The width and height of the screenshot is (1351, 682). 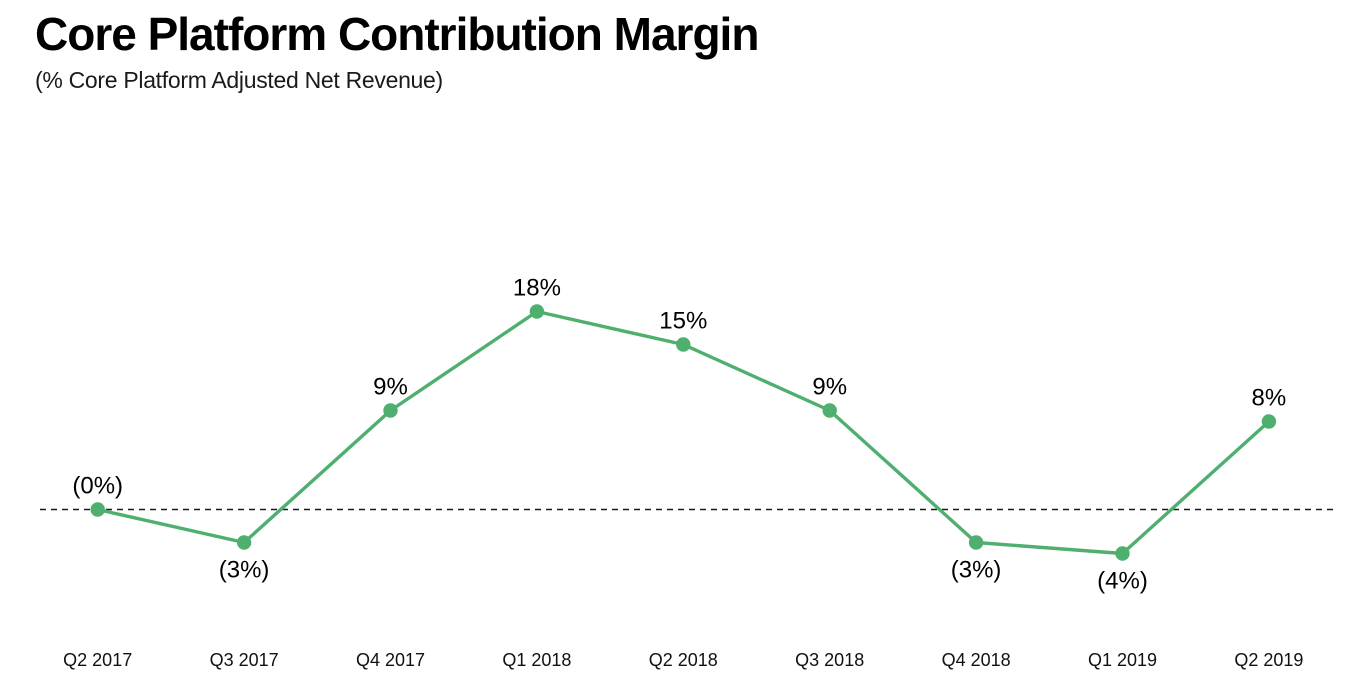 I want to click on data-point-q2-2017, so click(x=97, y=509).